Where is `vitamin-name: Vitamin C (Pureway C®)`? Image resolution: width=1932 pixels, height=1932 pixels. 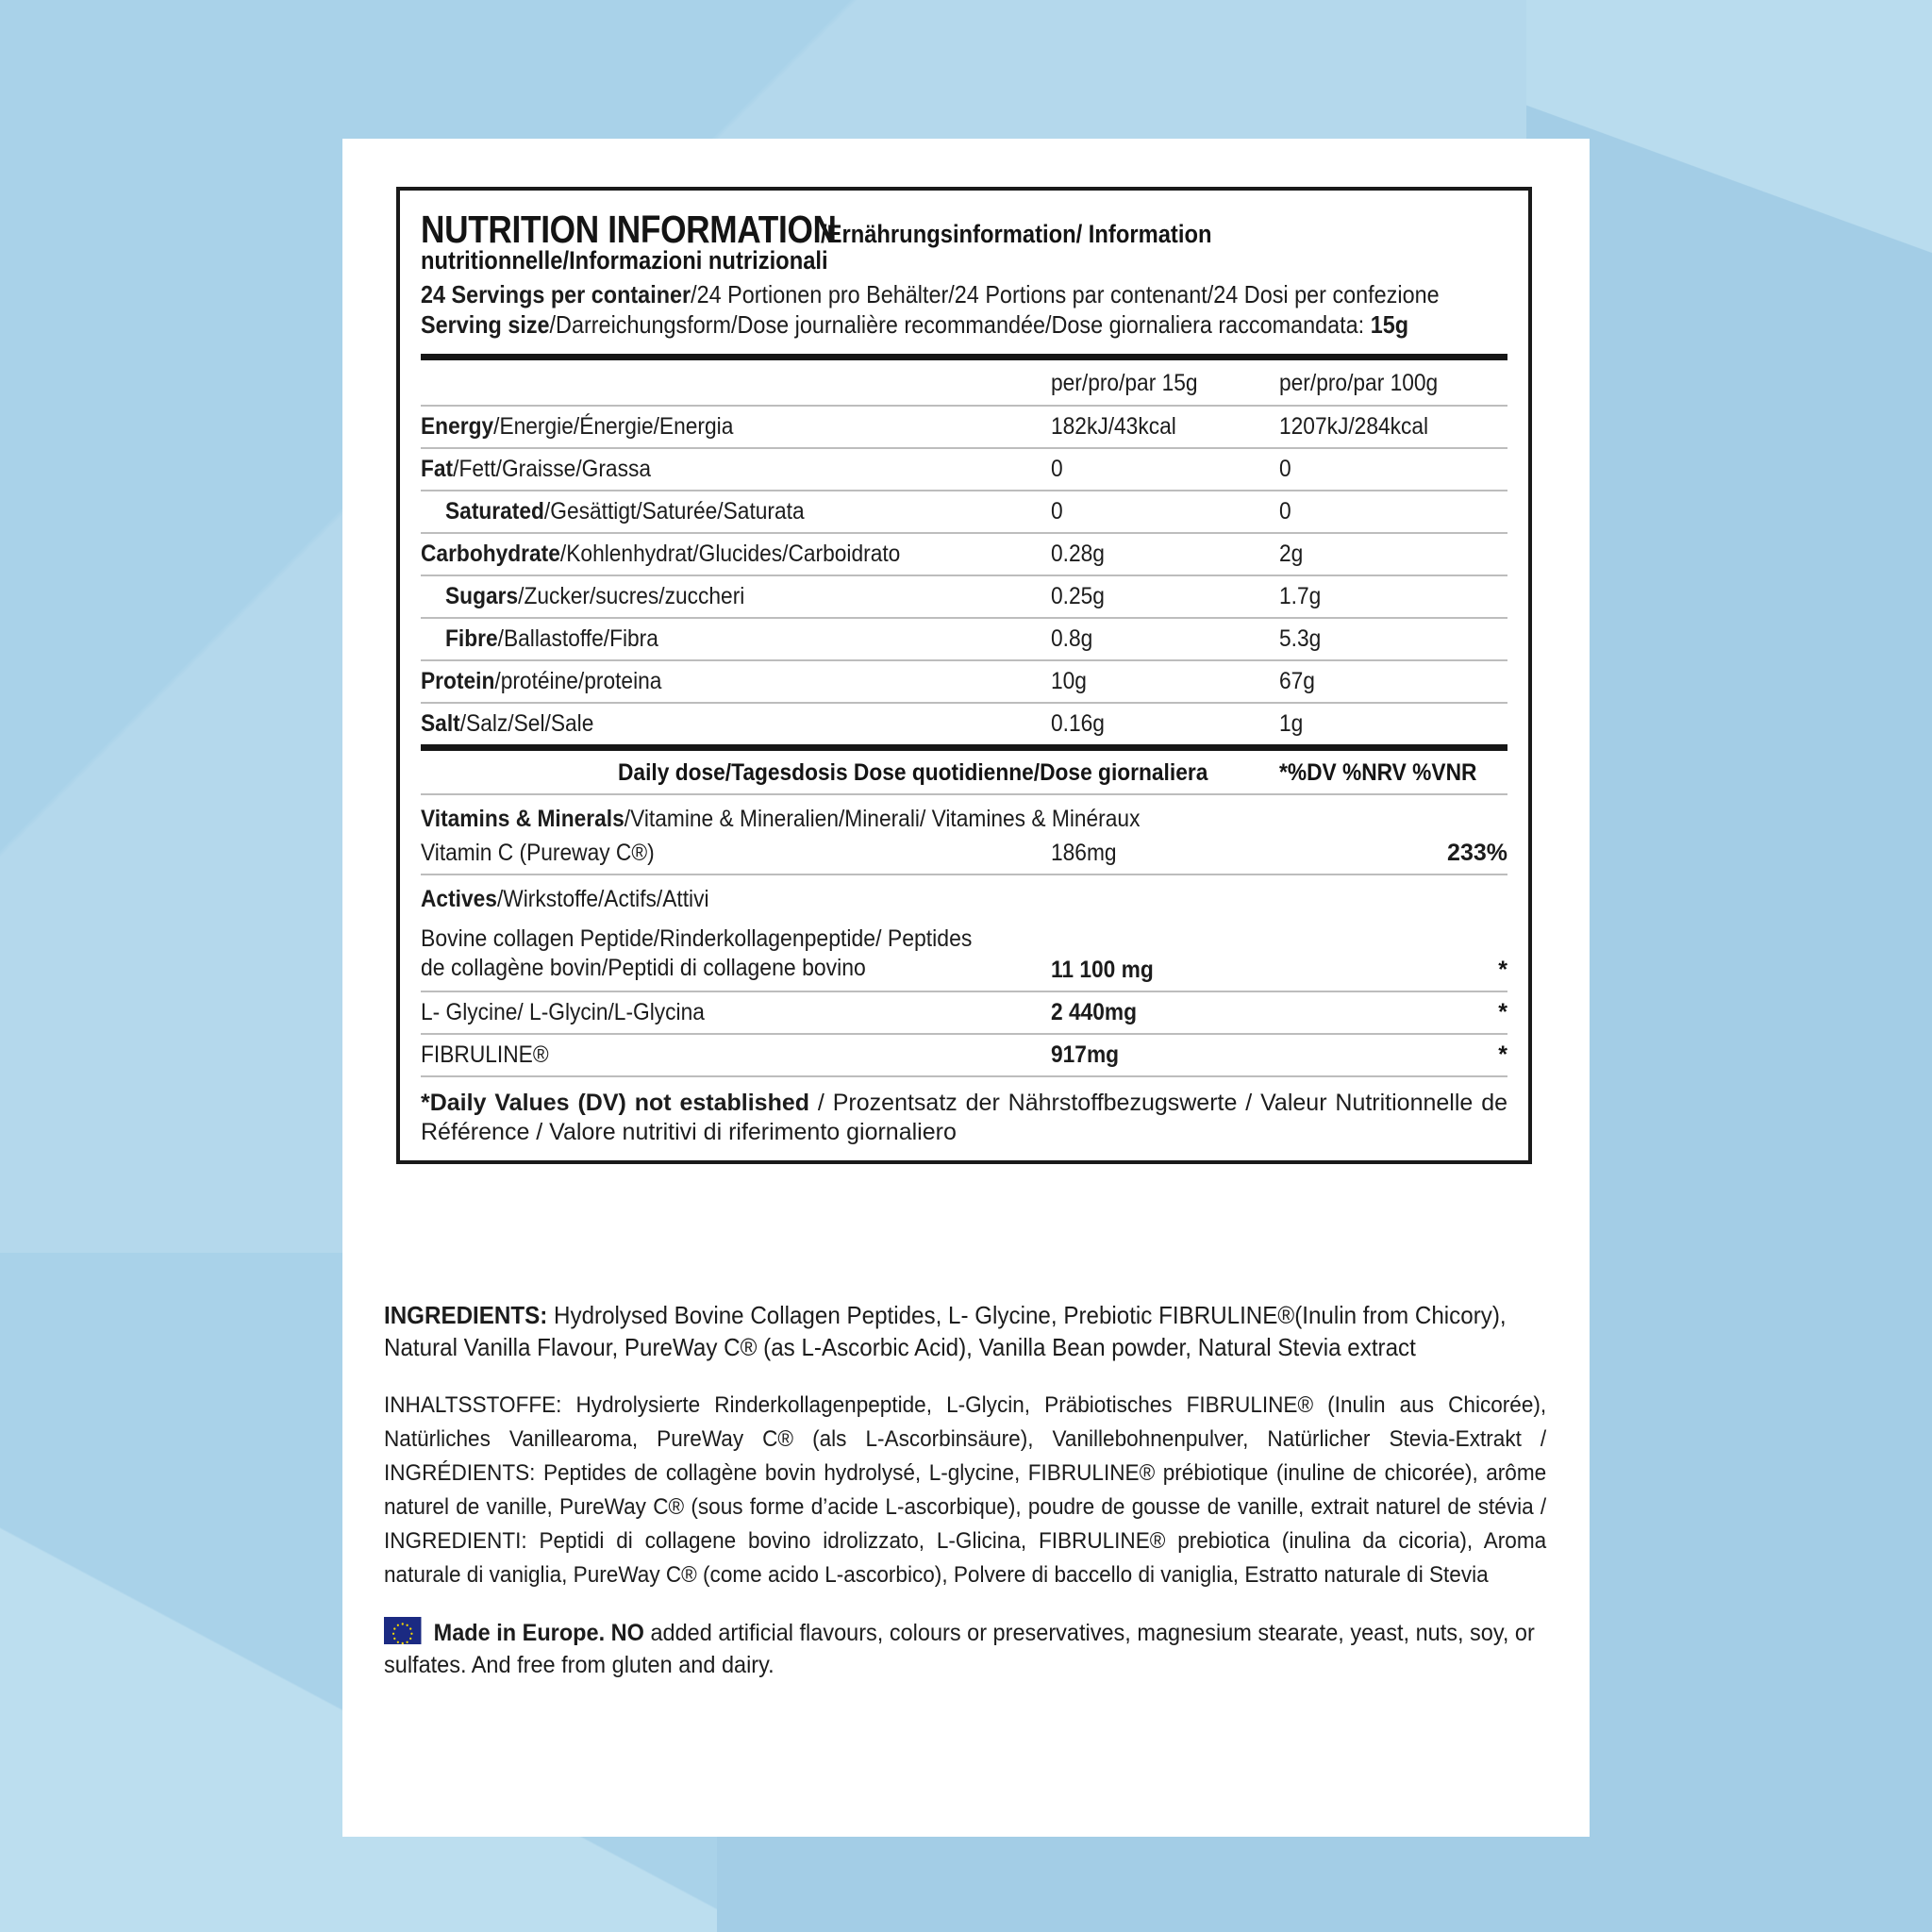
vitamin-name: Vitamin C (Pureway C®) is located at coordinates (736, 854).